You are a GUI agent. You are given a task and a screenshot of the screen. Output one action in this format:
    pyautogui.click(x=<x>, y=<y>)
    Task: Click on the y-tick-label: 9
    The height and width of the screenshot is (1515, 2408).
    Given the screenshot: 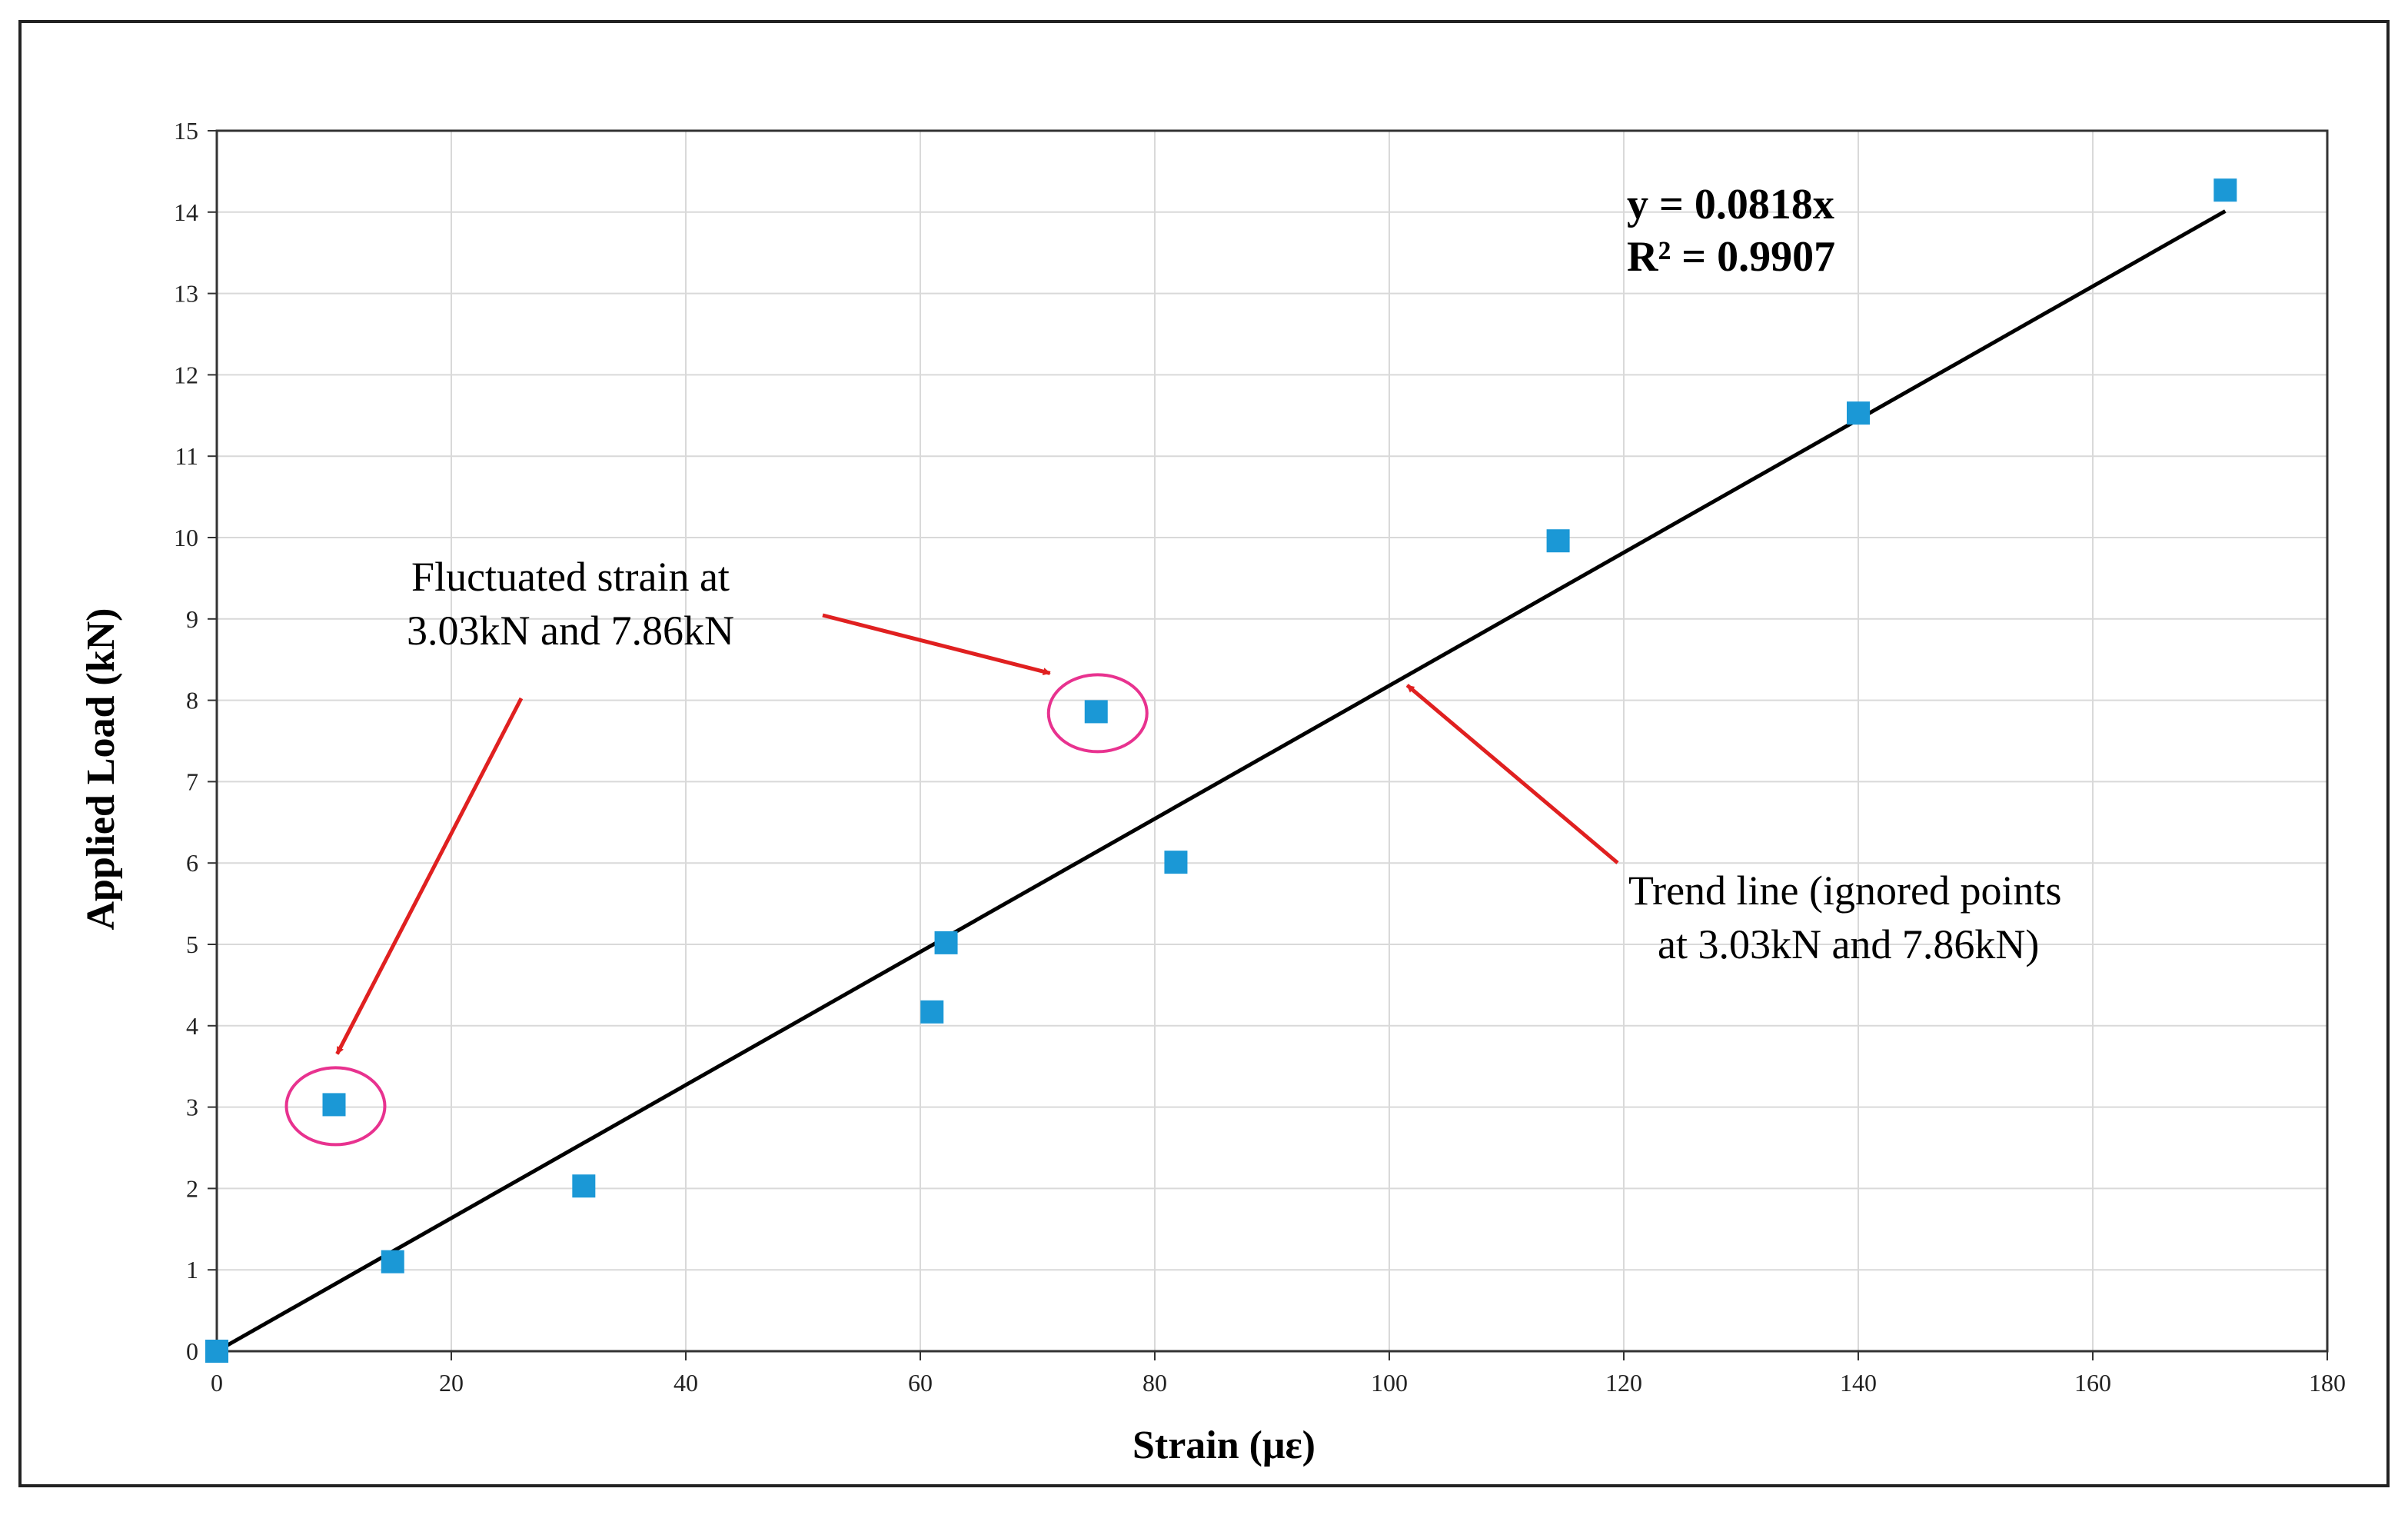 What is the action you would take?
    pyautogui.click(x=192, y=619)
    